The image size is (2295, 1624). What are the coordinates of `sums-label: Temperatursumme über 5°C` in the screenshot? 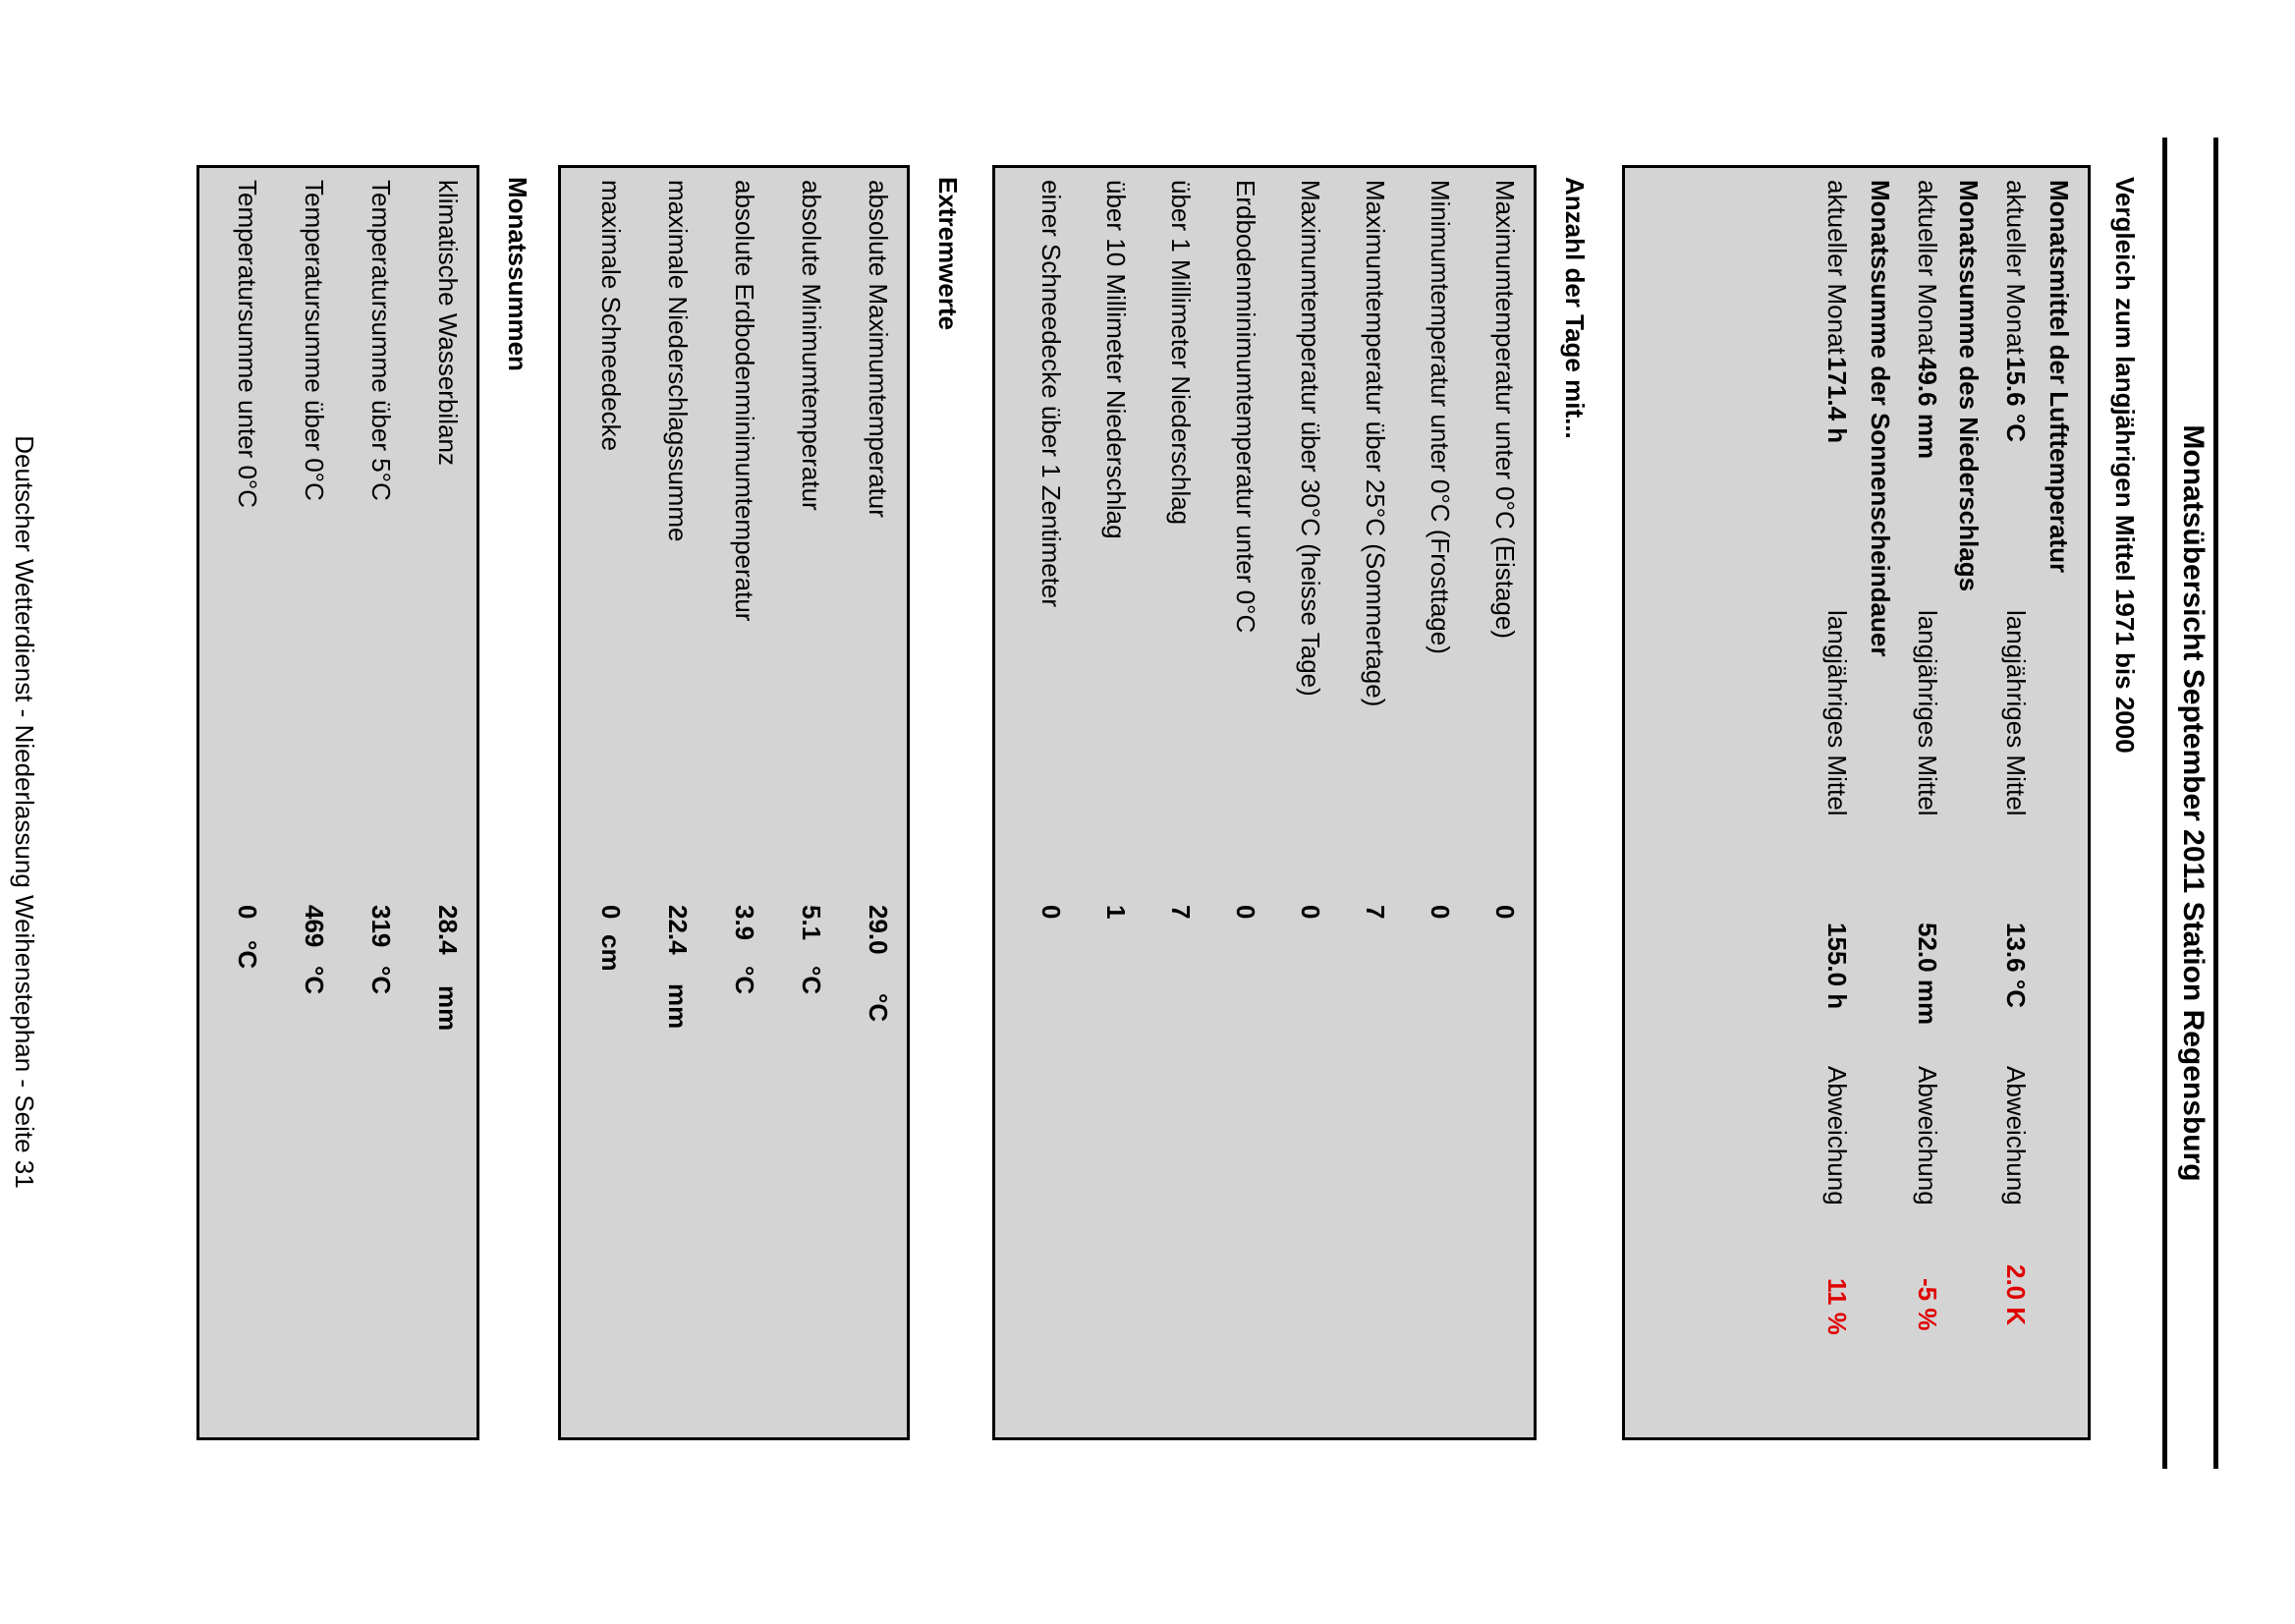 It's located at (381, 340).